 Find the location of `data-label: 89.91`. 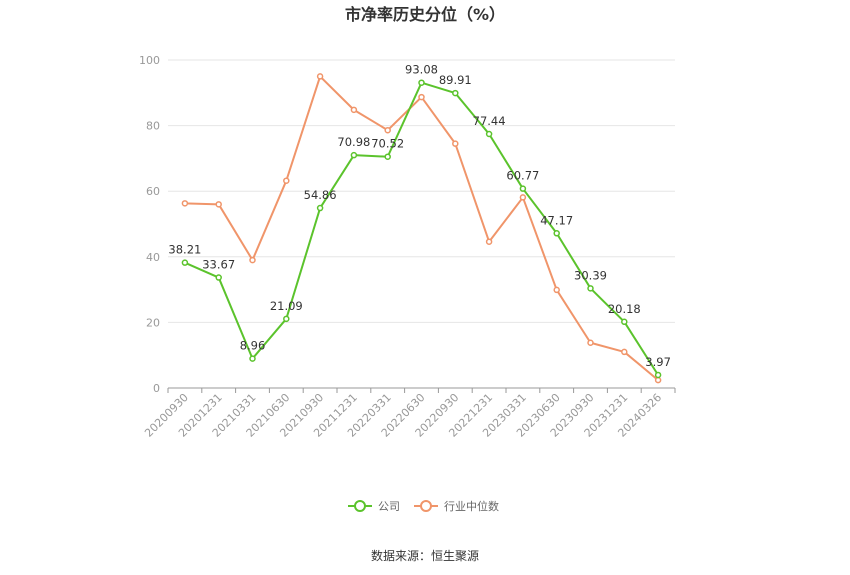

data-label: 89.91 is located at coordinates (455, 80).